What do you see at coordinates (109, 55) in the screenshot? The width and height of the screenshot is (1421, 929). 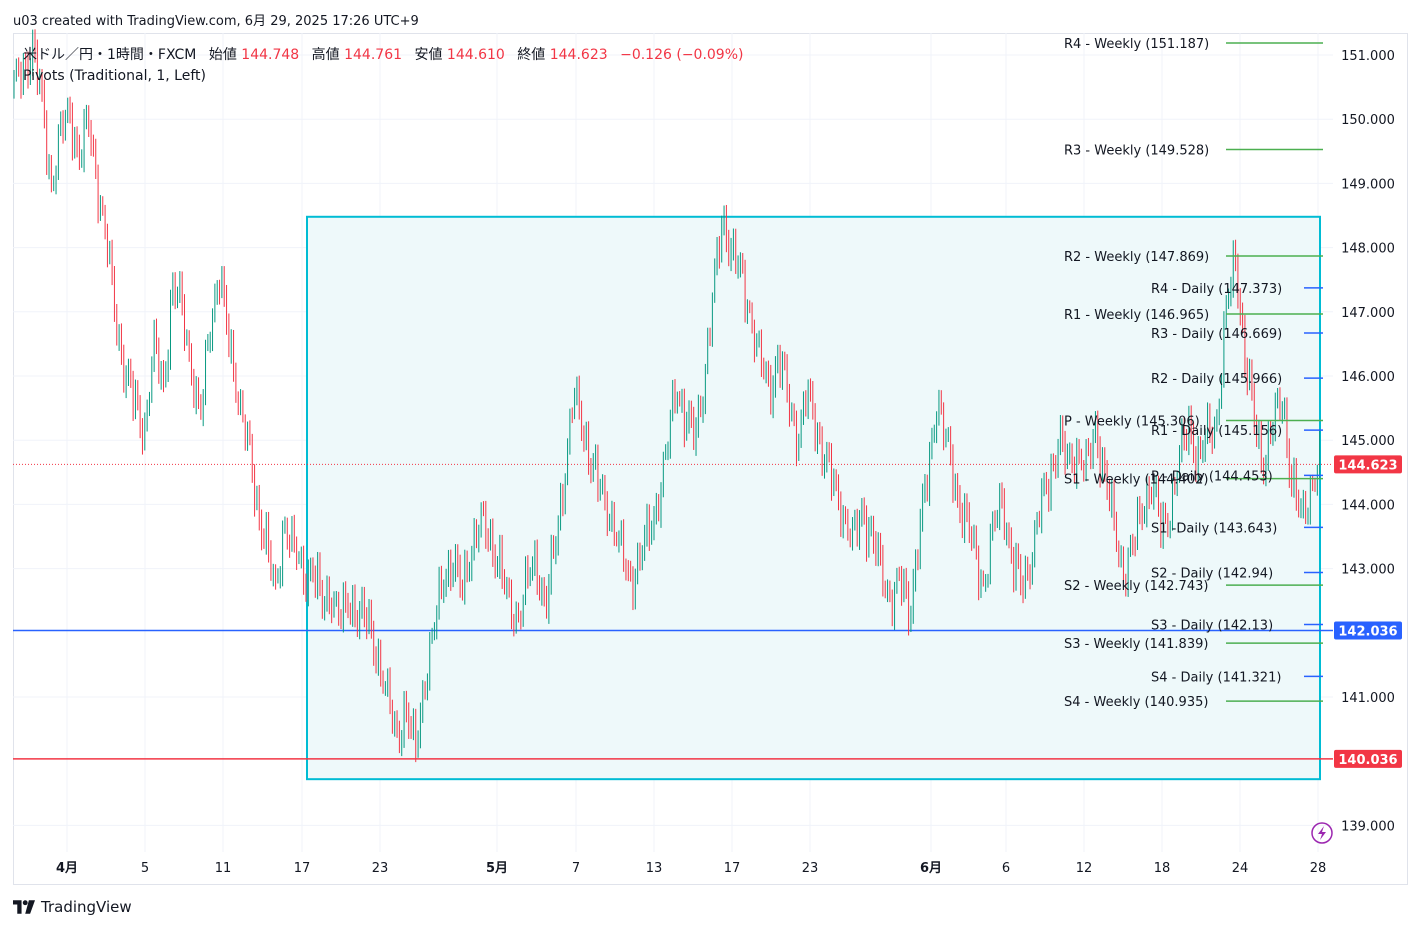 I see `legend-symbol-text: 米ドル／円・1時間・FXCM` at bounding box center [109, 55].